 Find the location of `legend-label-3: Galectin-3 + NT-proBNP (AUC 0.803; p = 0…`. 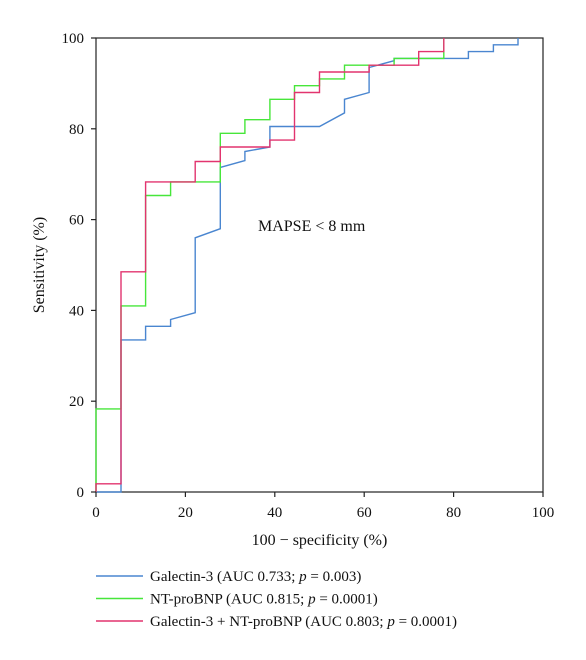

legend-label-3: Galectin-3 + NT-proBNP (AUC 0.803; p = 0… is located at coordinates (303, 622).